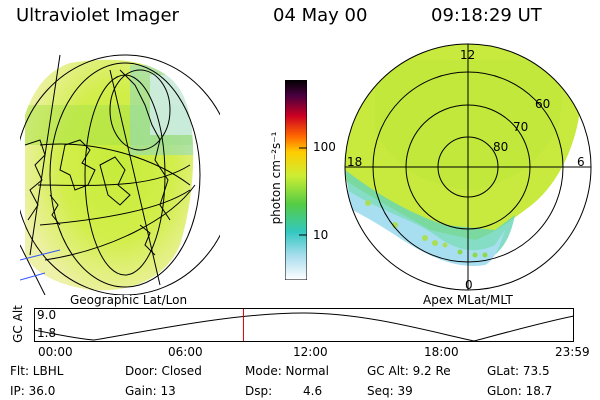 This screenshot has width=600, height=400. What do you see at coordinates (47, 315) in the screenshot?
I see `altitude-ytick-high: 9.0` at bounding box center [47, 315].